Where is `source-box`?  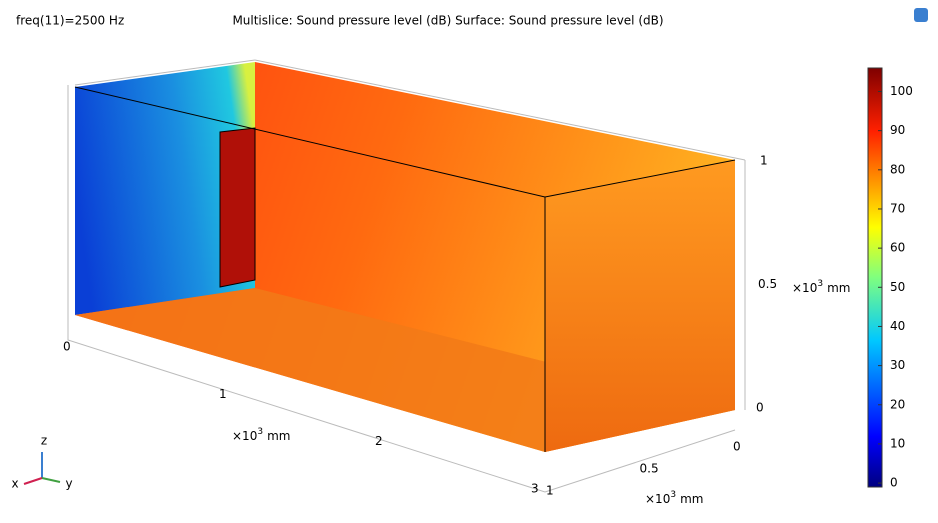
source-box is located at coordinates (237, 207).